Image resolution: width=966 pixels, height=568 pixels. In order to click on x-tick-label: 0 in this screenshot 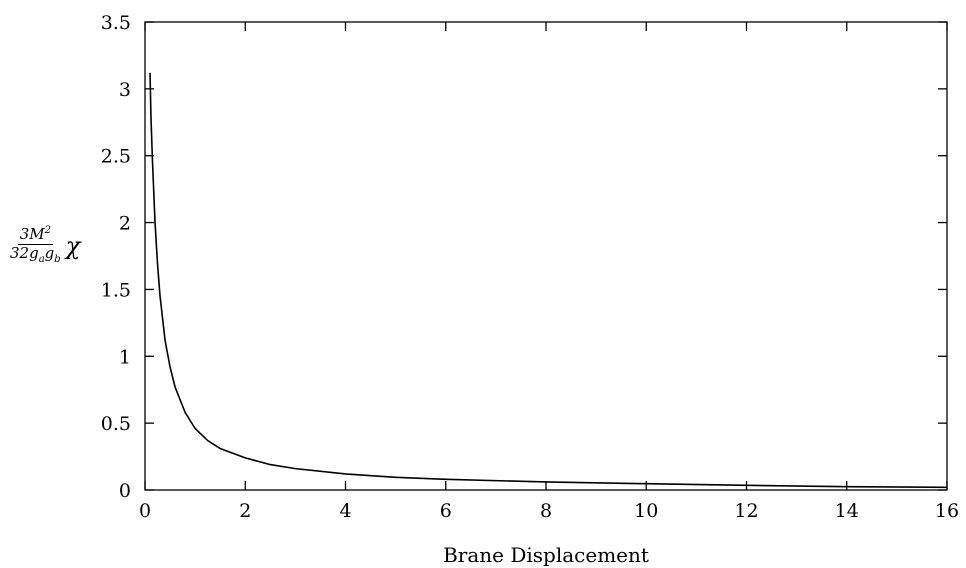, I will do `click(145, 511)`.